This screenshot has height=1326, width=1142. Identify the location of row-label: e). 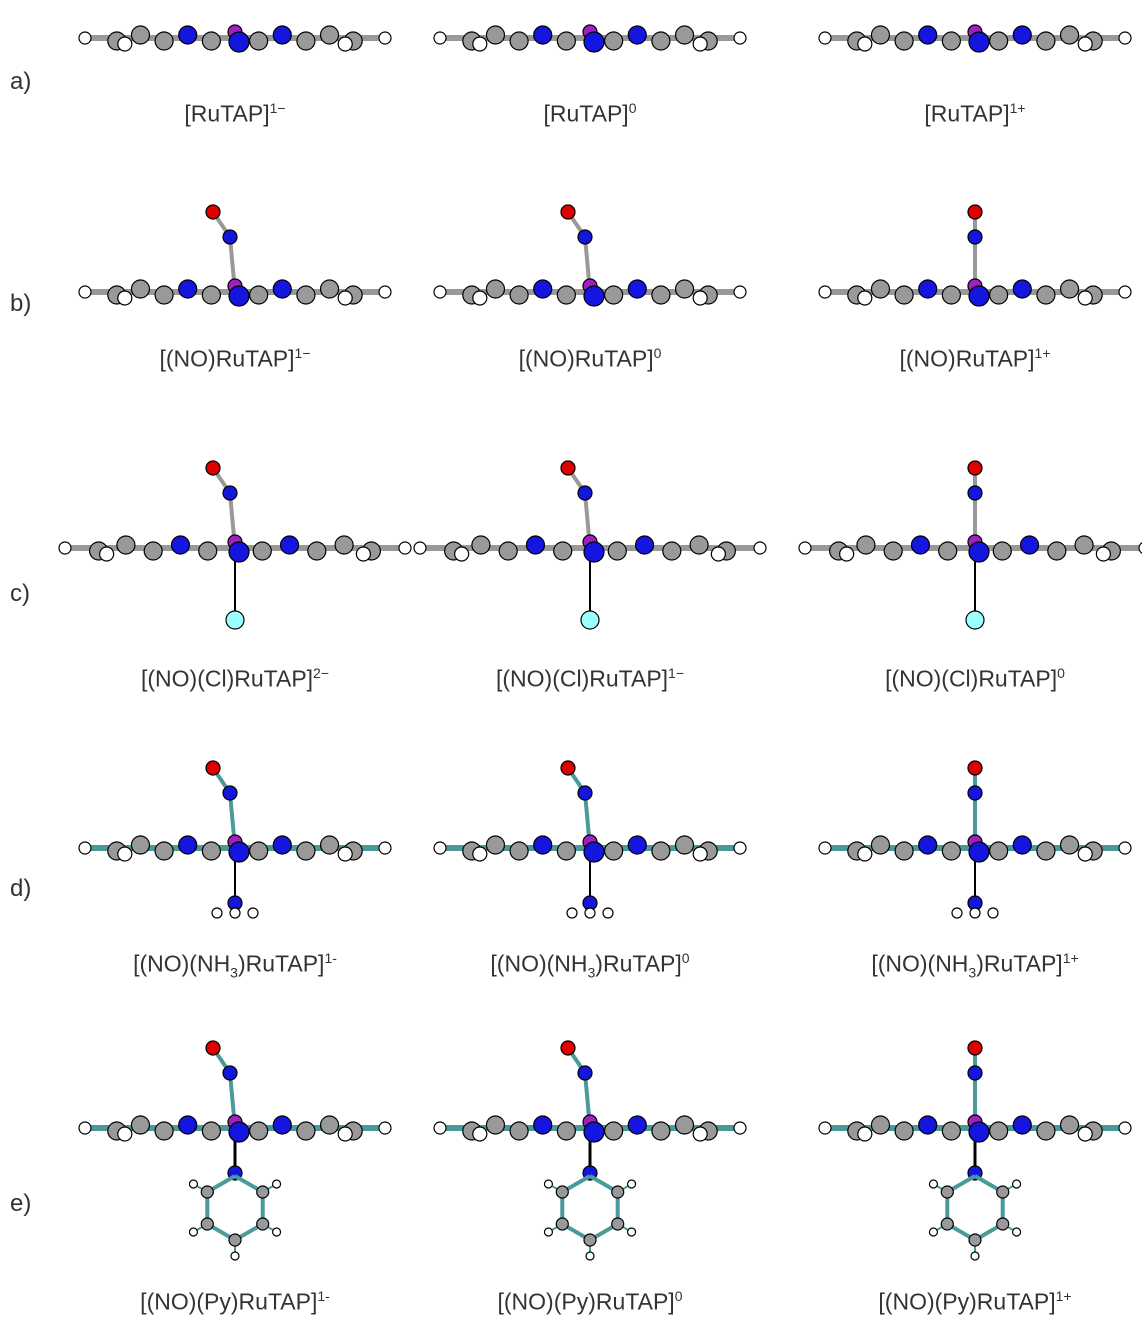
(21, 1203).